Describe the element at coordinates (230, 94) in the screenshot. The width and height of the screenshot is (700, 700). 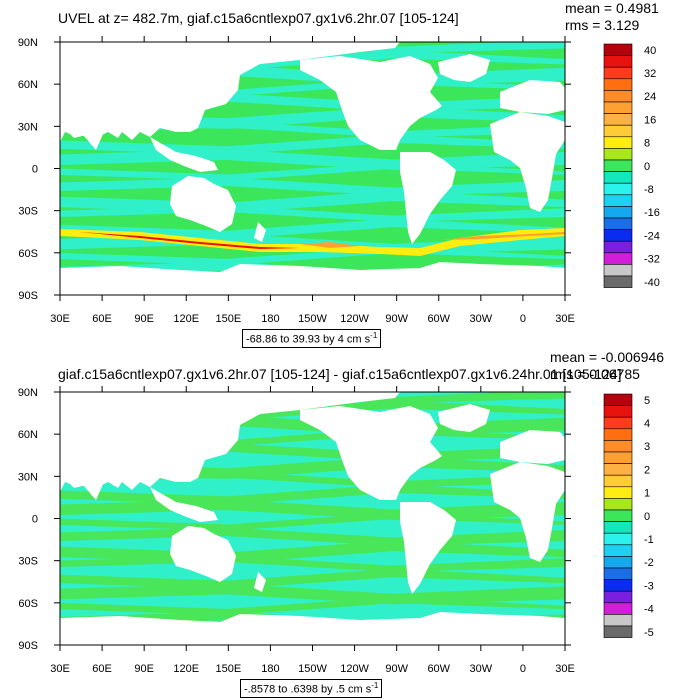
I see `land-eurasia` at that location.